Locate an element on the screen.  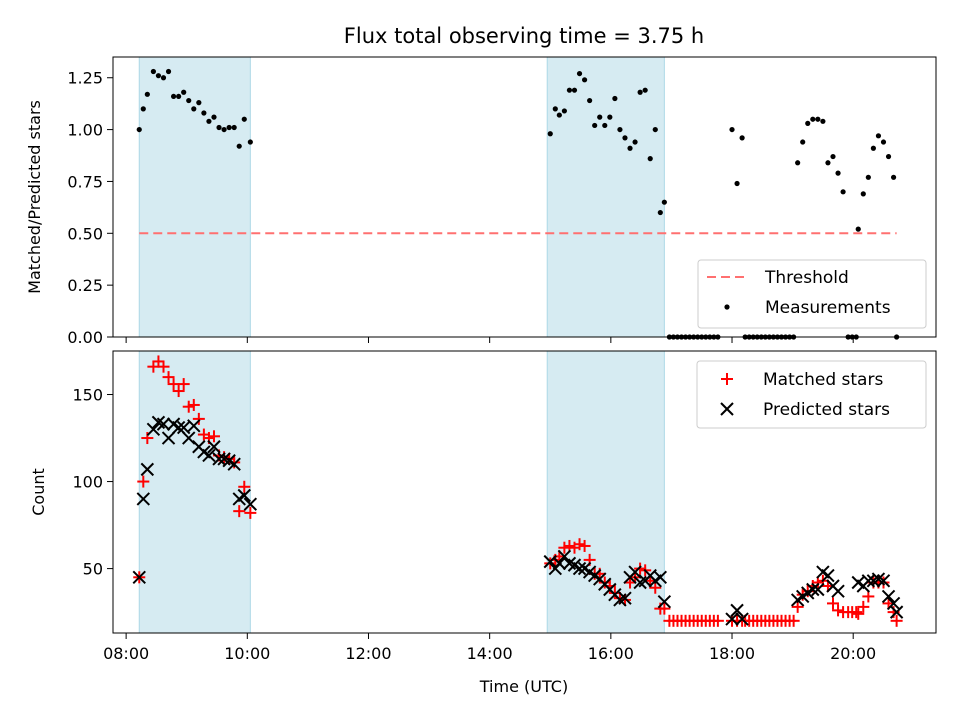
chart-title: Flux total observing time = 3.75 h is located at coordinates (524, 36).